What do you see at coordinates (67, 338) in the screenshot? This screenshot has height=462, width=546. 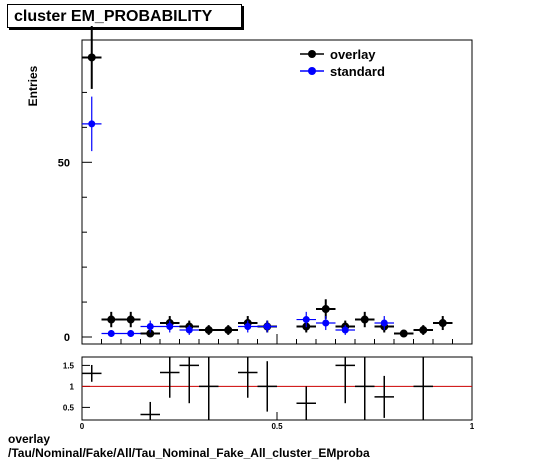 I see `y-tick-label: 0` at bounding box center [67, 338].